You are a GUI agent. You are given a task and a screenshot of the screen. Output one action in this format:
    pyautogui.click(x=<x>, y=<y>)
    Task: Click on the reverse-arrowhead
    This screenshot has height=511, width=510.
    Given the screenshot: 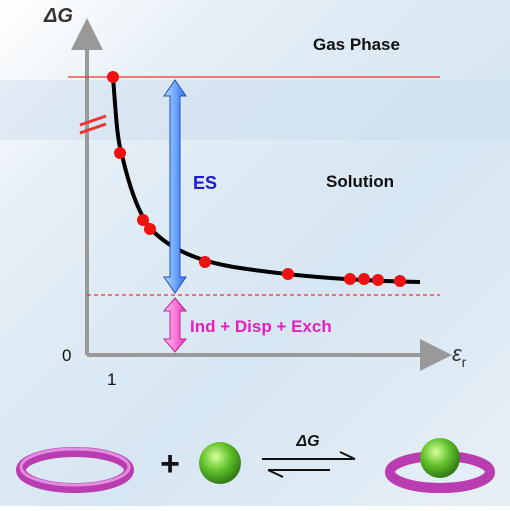 What is the action you would take?
    pyautogui.click(x=275, y=473)
    